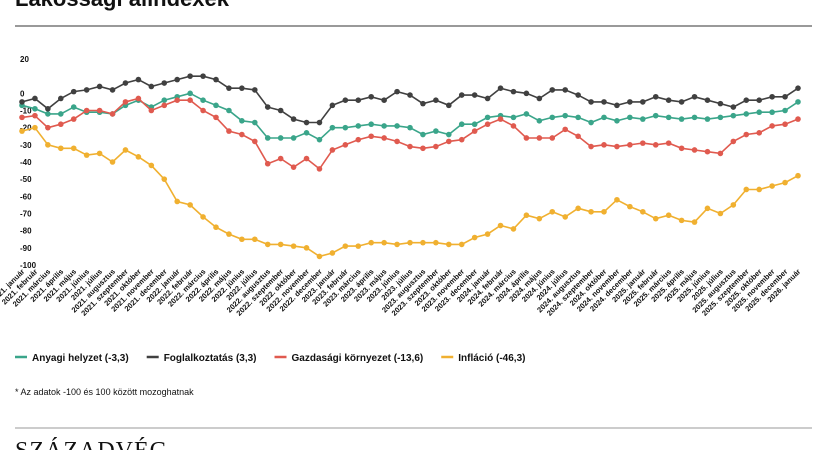  I want to click on y-tick-label: -70, so click(26, 214).